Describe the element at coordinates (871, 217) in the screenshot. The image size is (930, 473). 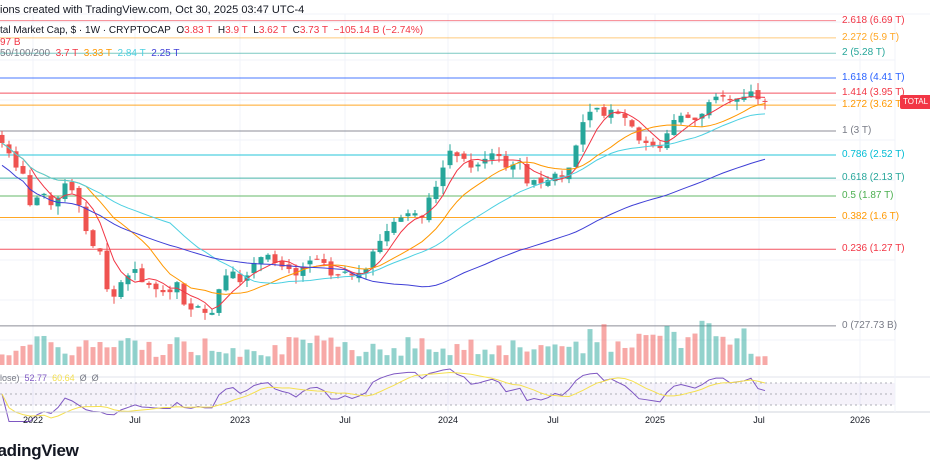
I see `fib-level-label: 0.382 (1.6 T)` at that location.